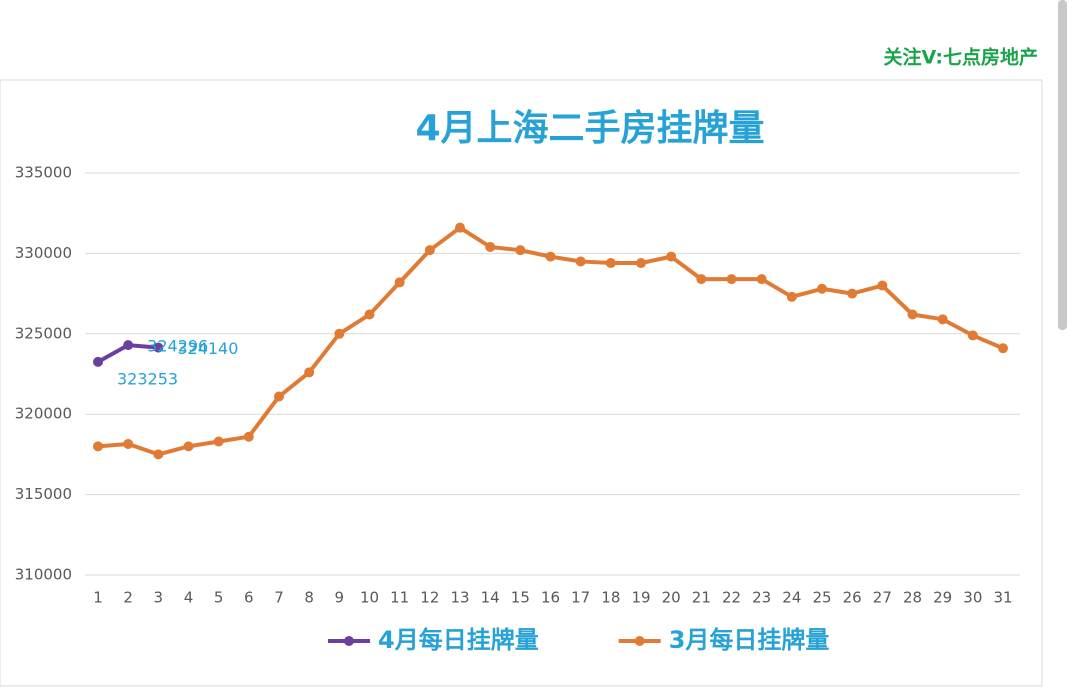  I want to click on y-tick-label: 315000, so click(43, 494).